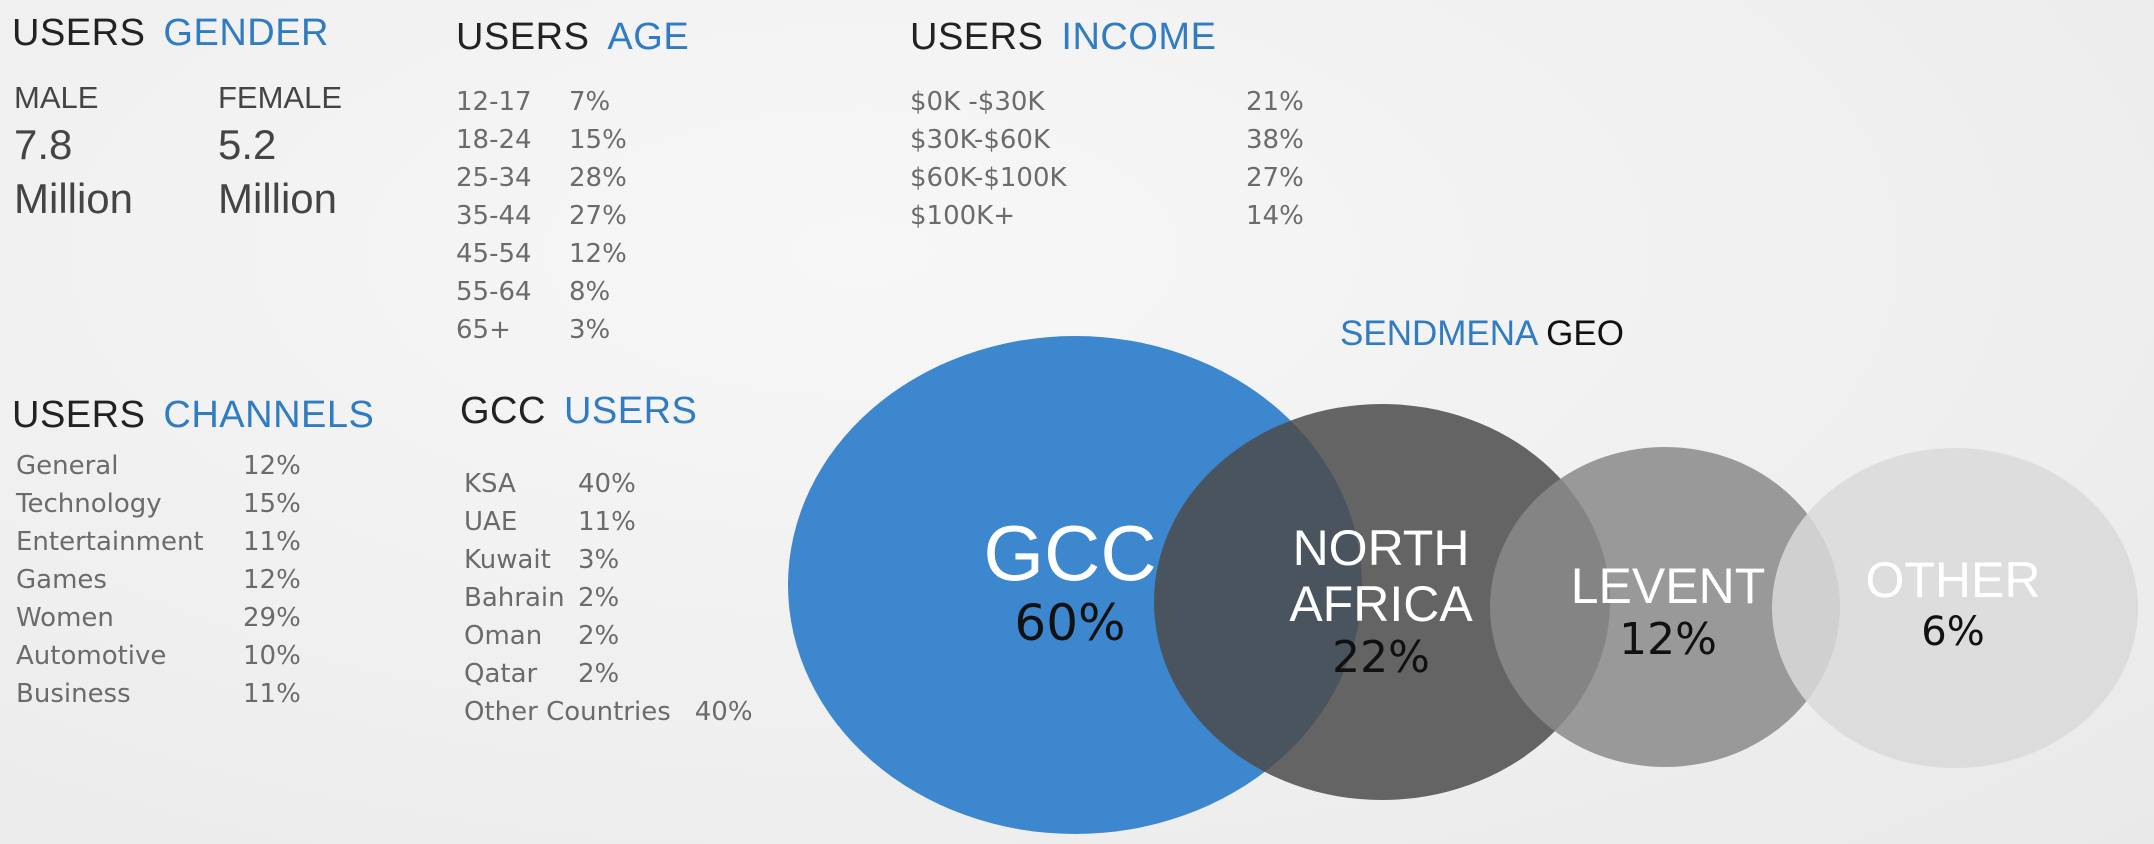 This screenshot has height=844, width=2154. Describe the element at coordinates (193, 415) in the screenshot. I see `channels-title: USERS CHANNELS` at that location.